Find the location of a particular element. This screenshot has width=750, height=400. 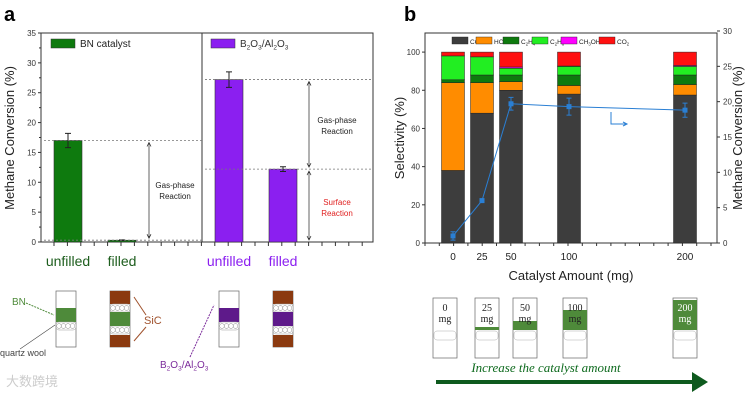

legend-label: CO is located at coordinates (475, 42).